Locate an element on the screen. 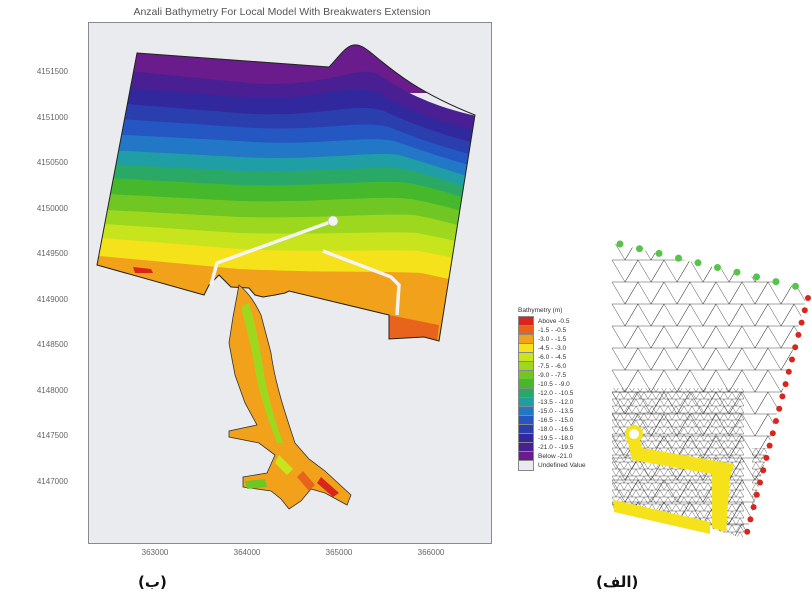 The height and width of the screenshot is (607, 812). legend-title: Bathymetry (m) is located at coordinates (540, 310).